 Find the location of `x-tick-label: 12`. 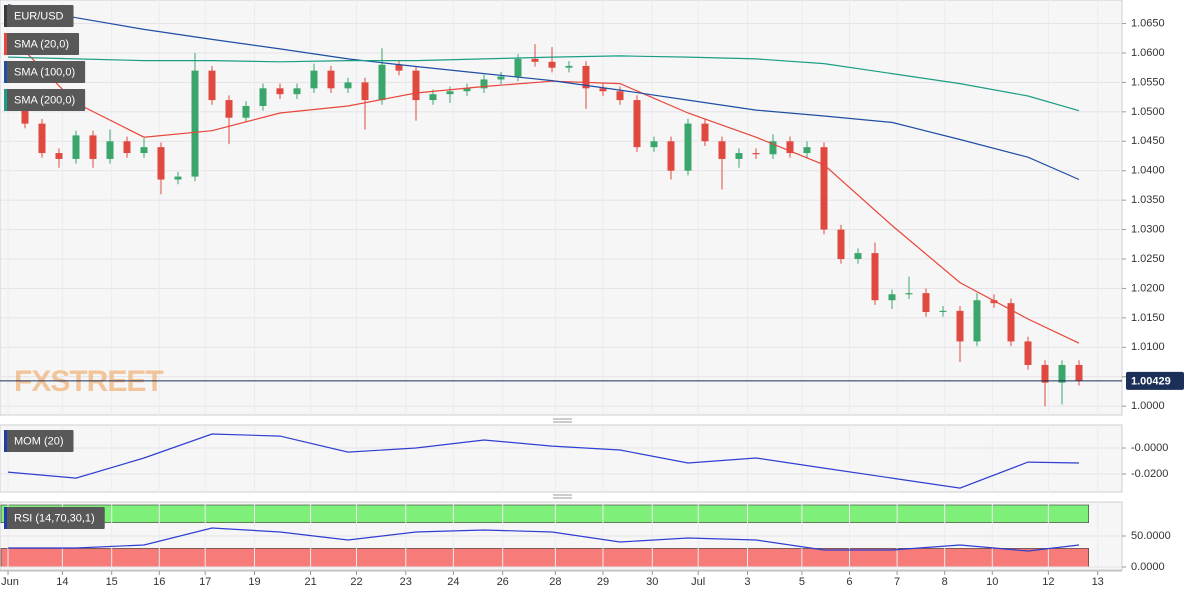

x-tick-label: 12 is located at coordinates (1048, 582).